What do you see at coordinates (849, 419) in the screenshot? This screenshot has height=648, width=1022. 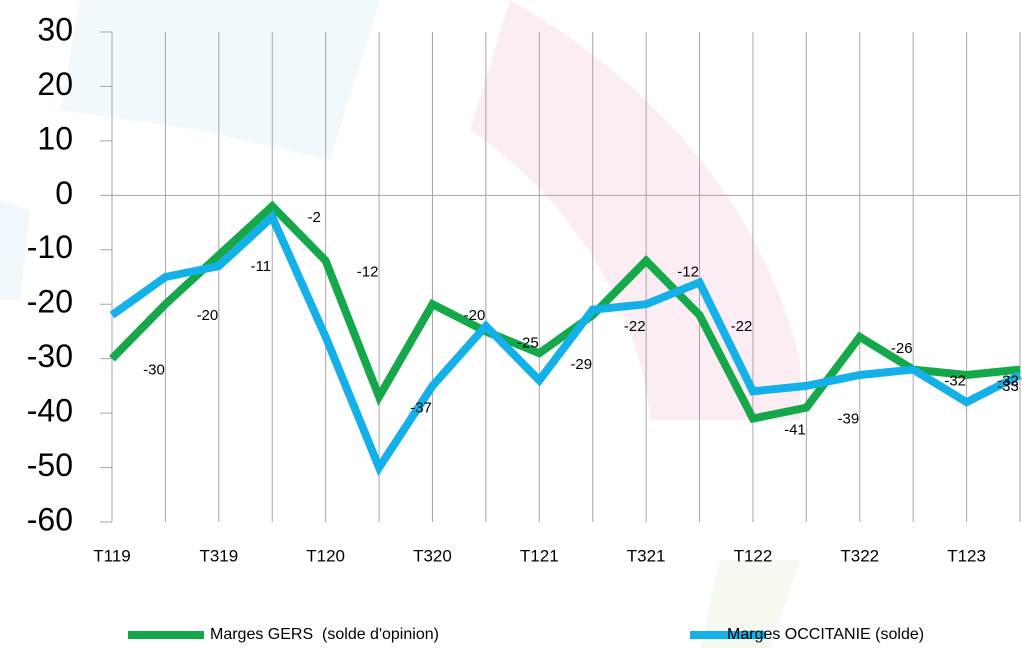 I see `data-label: -39` at bounding box center [849, 419].